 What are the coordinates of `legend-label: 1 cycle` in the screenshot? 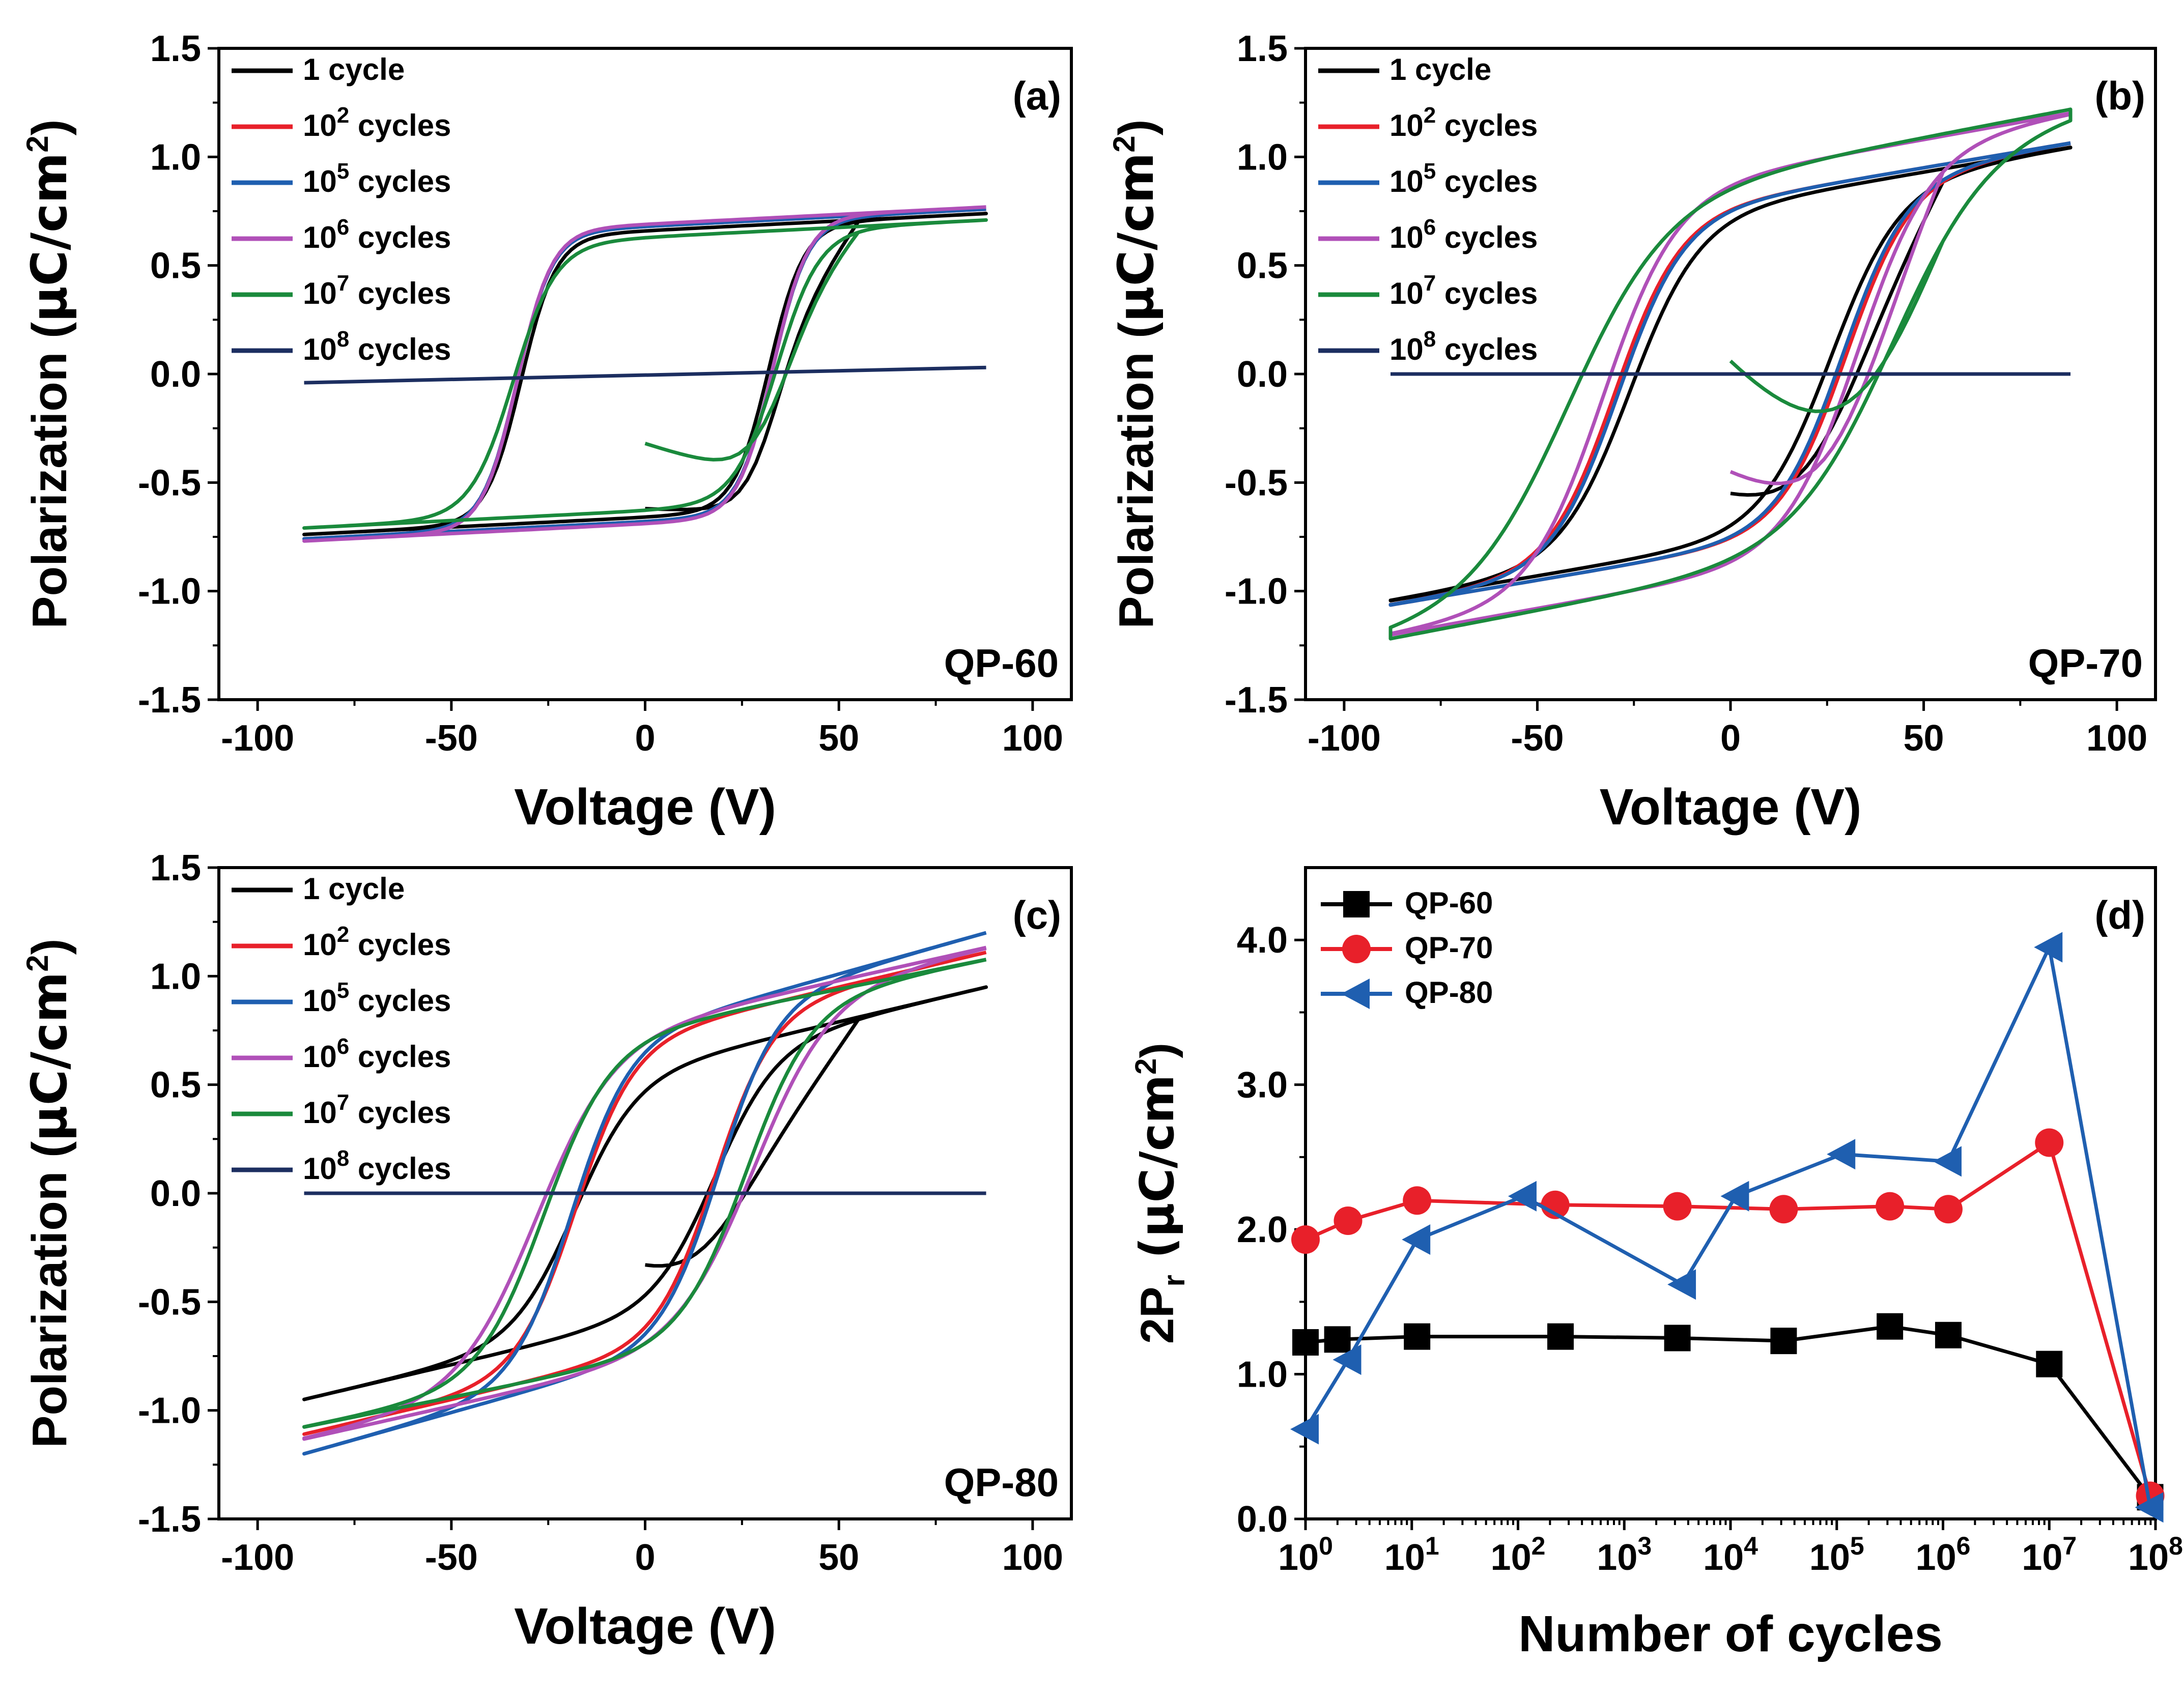 It's located at (354, 889).